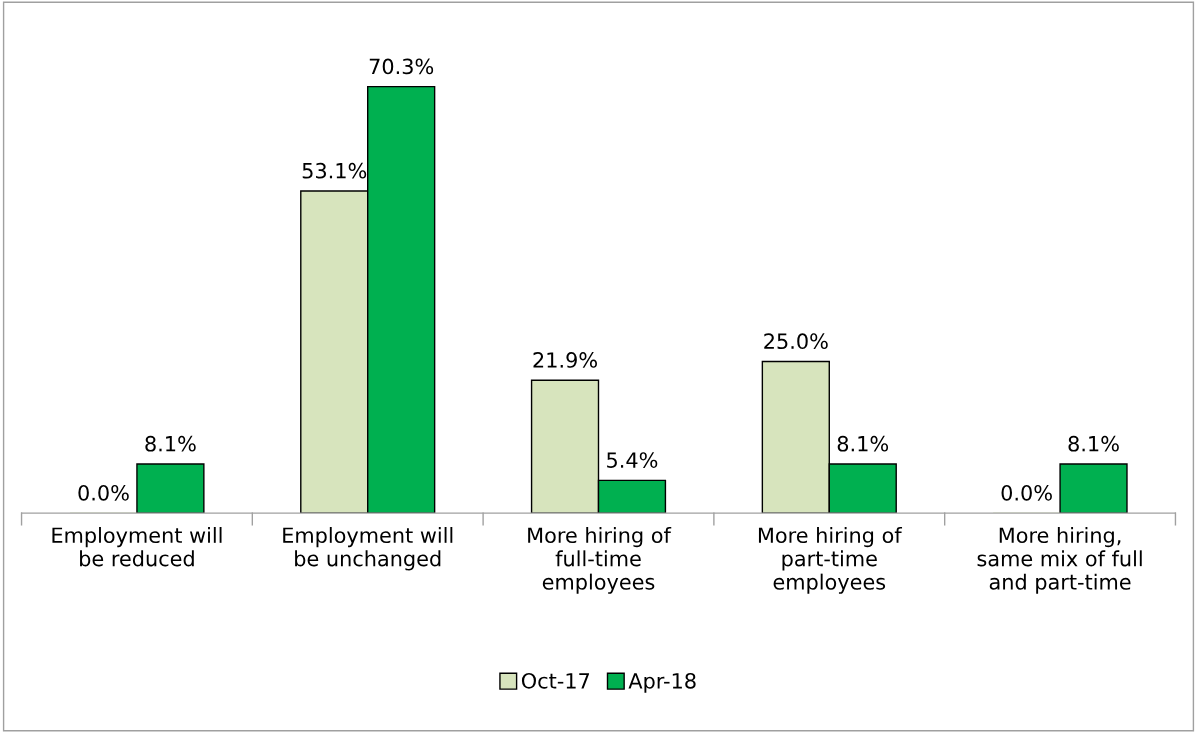  I want to click on legend-label: Apr-18, so click(662, 682).